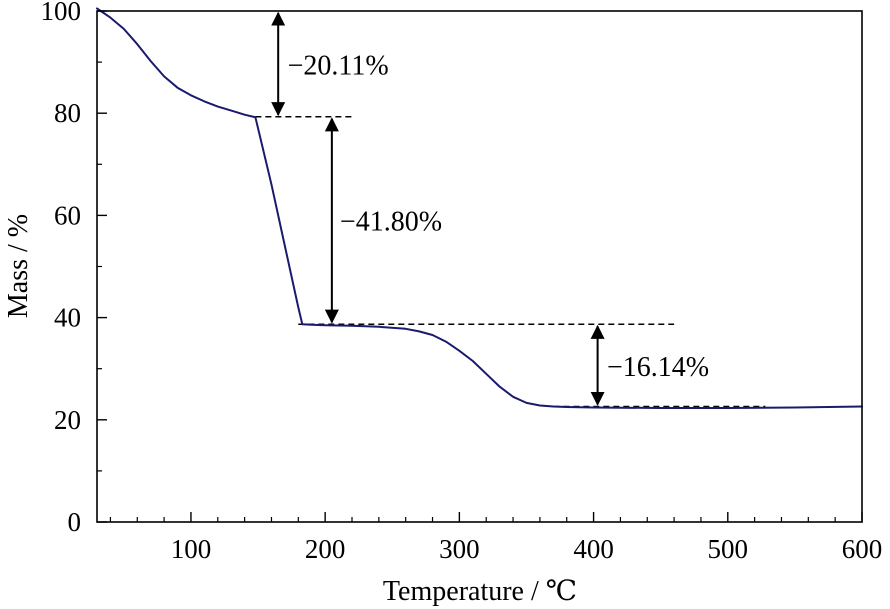  What do you see at coordinates (67, 318) in the screenshot?
I see `y-tick-label: 40` at bounding box center [67, 318].